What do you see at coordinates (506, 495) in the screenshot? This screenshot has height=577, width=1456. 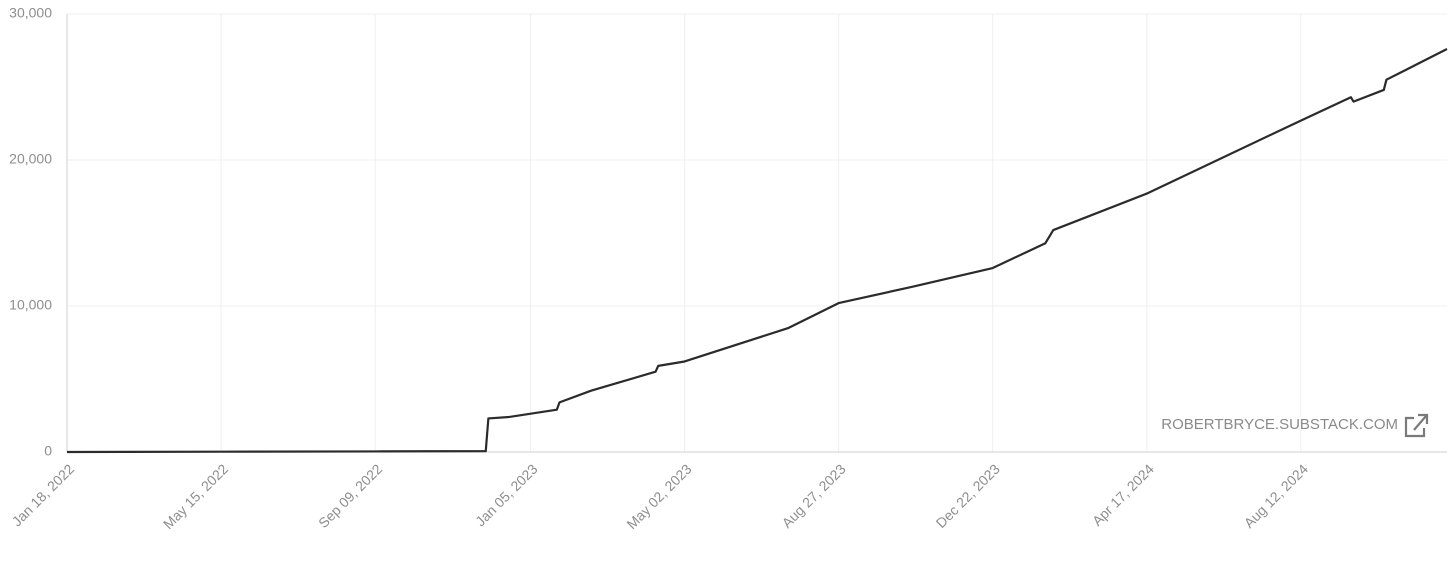 I see `x-tick-label: Jan 05, 2023` at bounding box center [506, 495].